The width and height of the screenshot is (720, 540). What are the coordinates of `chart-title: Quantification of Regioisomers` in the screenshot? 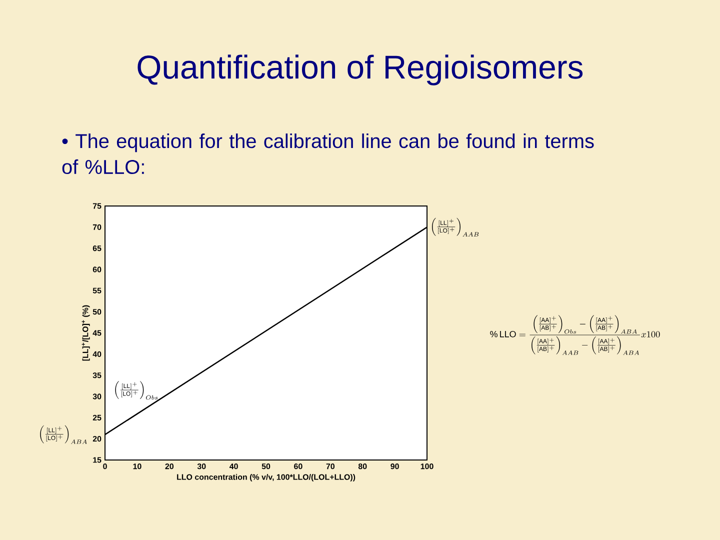 It's located at (360, 70).